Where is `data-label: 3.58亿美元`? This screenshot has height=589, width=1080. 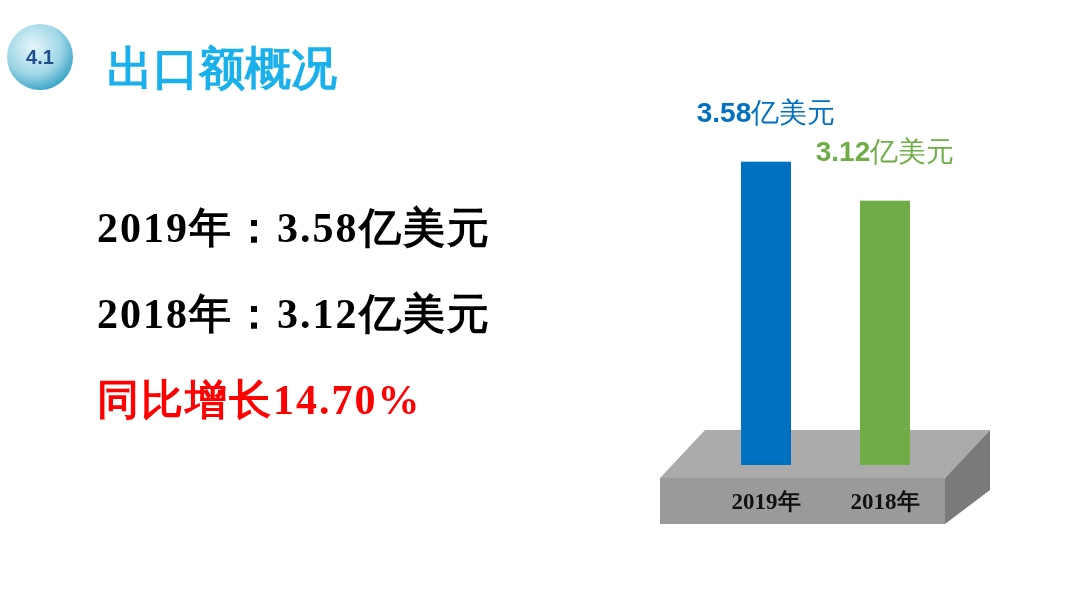
data-label: 3.58亿美元 is located at coordinates (766, 112).